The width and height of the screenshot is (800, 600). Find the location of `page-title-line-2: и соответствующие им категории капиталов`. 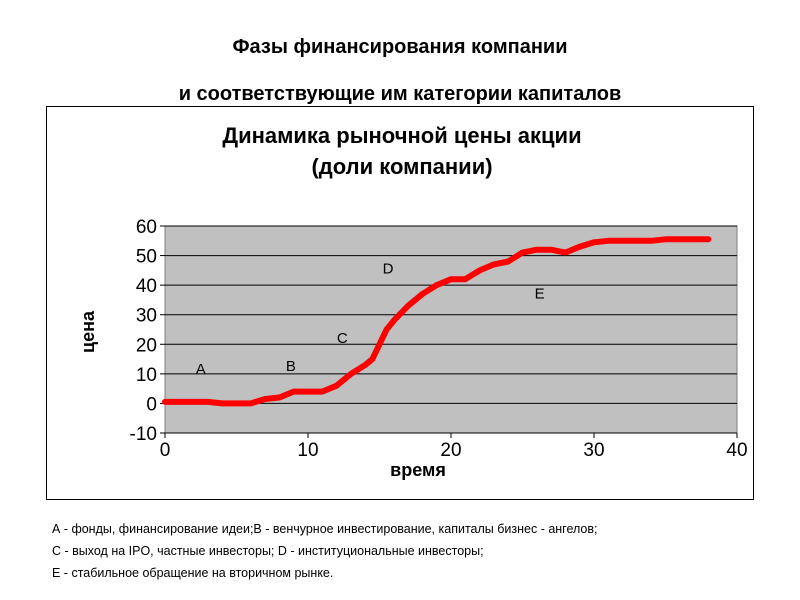

page-title-line-2: и соответствующие им категории капиталов is located at coordinates (400, 94).